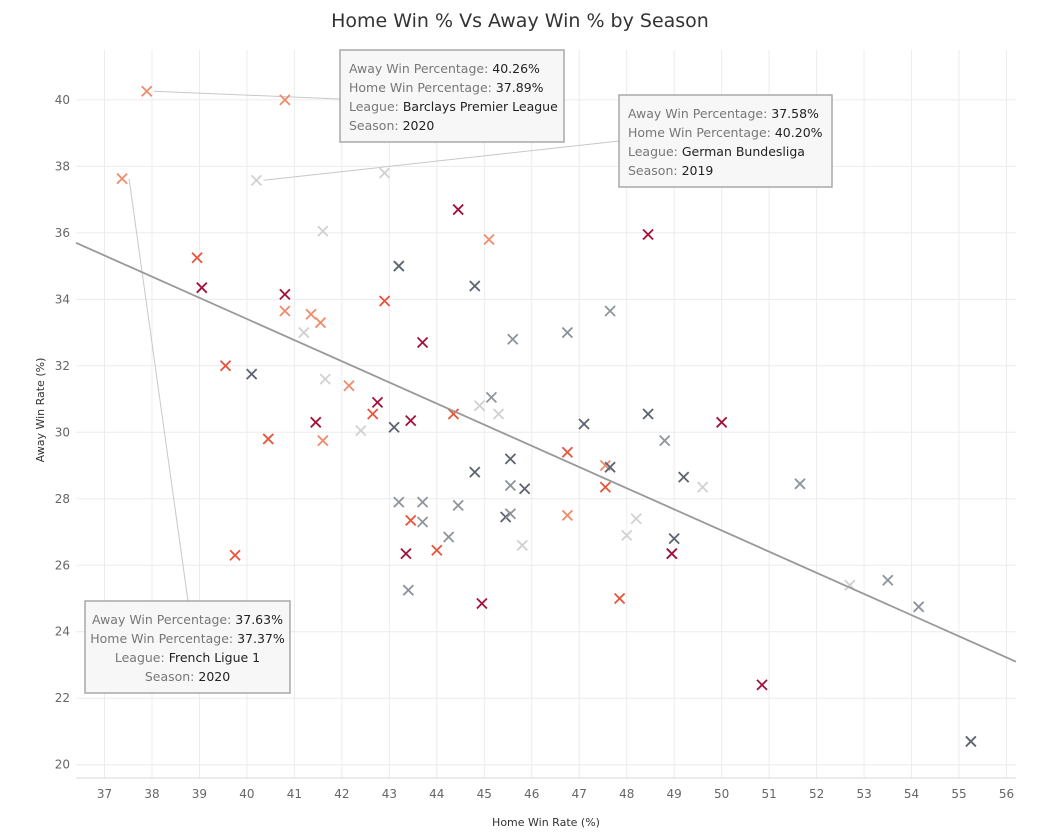 The image size is (1059, 839). Describe the element at coordinates (172, 676) in the screenshot. I see `tooltip-key: Season:` at that location.